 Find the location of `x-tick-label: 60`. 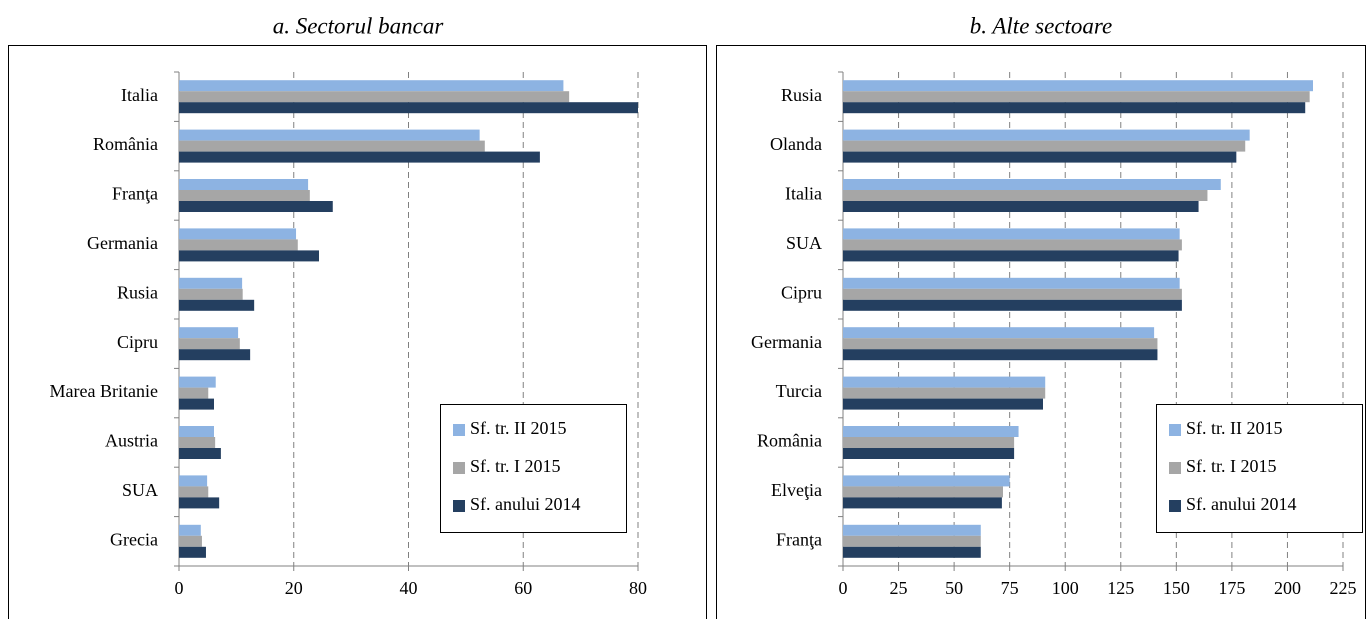

x-tick-label: 60 is located at coordinates (523, 588).